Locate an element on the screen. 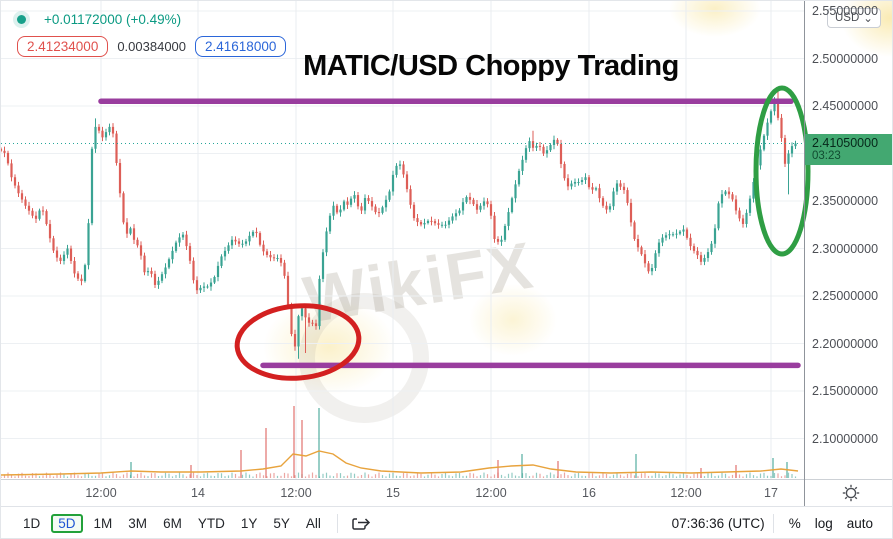 Image resolution: width=893 pixels, height=539 pixels. price-tick-label: 2.10000000 is located at coordinates (845, 438).